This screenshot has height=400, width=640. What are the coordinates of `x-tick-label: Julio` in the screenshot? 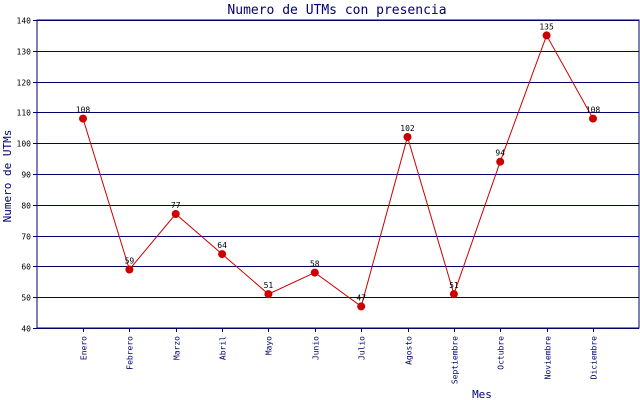 It's located at (362, 348).